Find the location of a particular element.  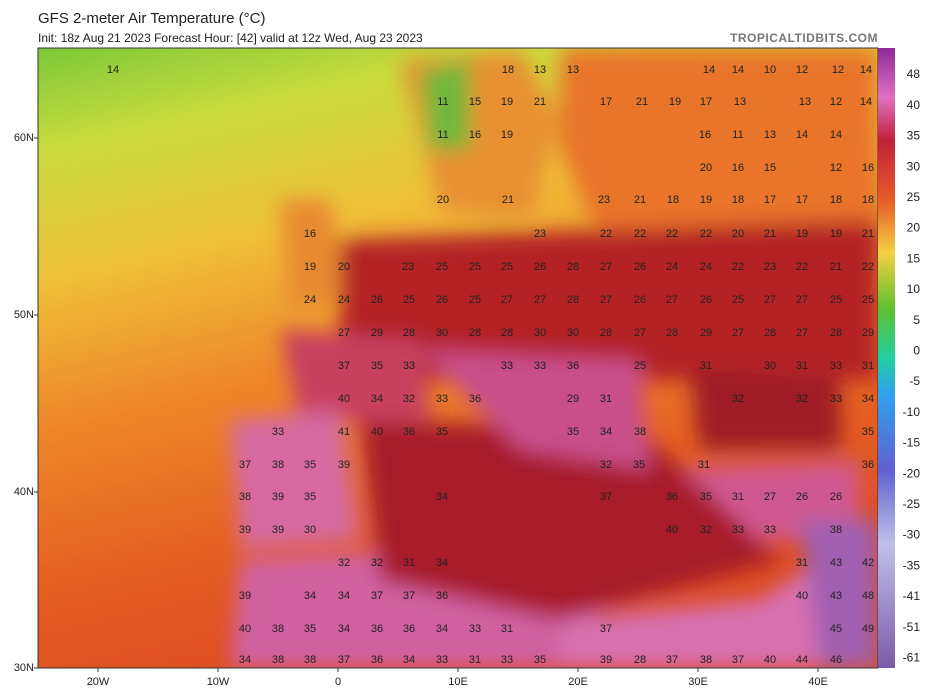

colorbar-label: -15 is located at coordinates (912, 443).